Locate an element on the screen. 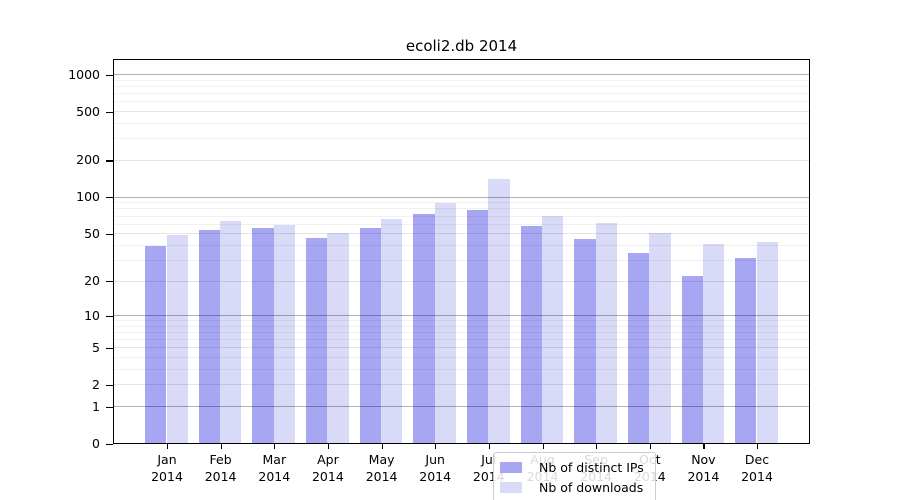 The image size is (900, 500). bar-distinct-ips-mar is located at coordinates (263, 335).